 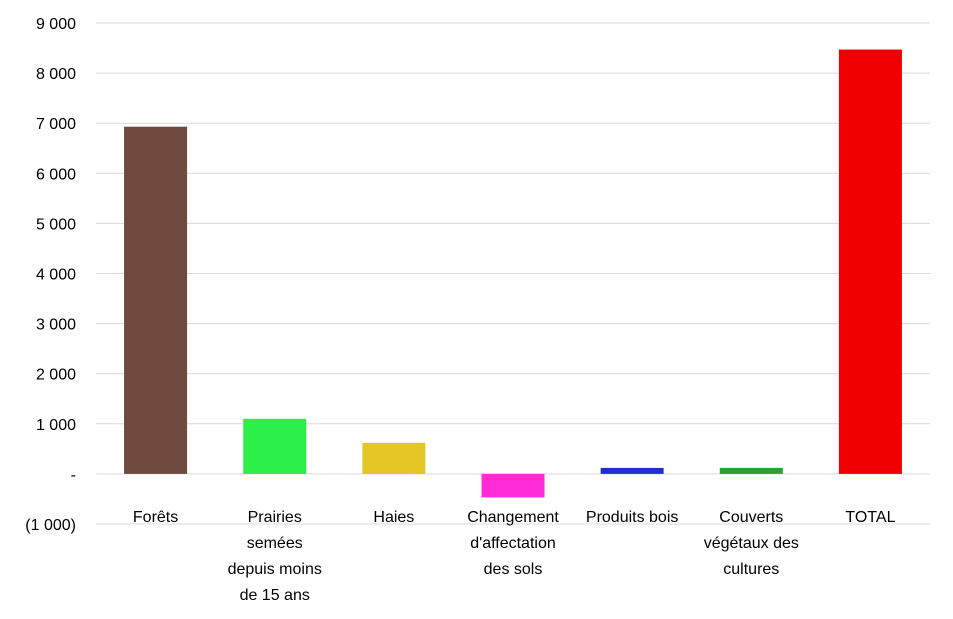 What do you see at coordinates (155, 517) in the screenshot?
I see `x-category-label: Forêts` at bounding box center [155, 517].